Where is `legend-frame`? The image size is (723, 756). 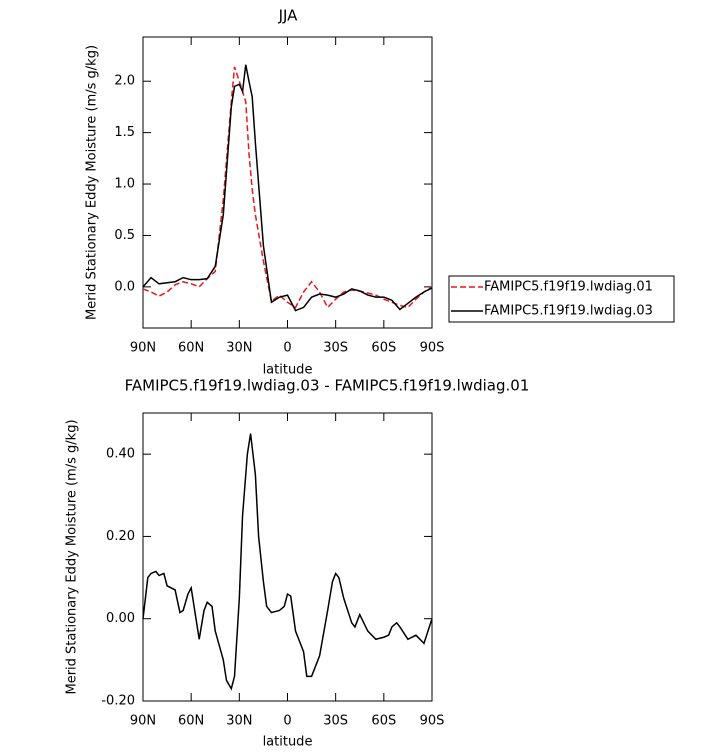 legend-frame is located at coordinates (561, 299).